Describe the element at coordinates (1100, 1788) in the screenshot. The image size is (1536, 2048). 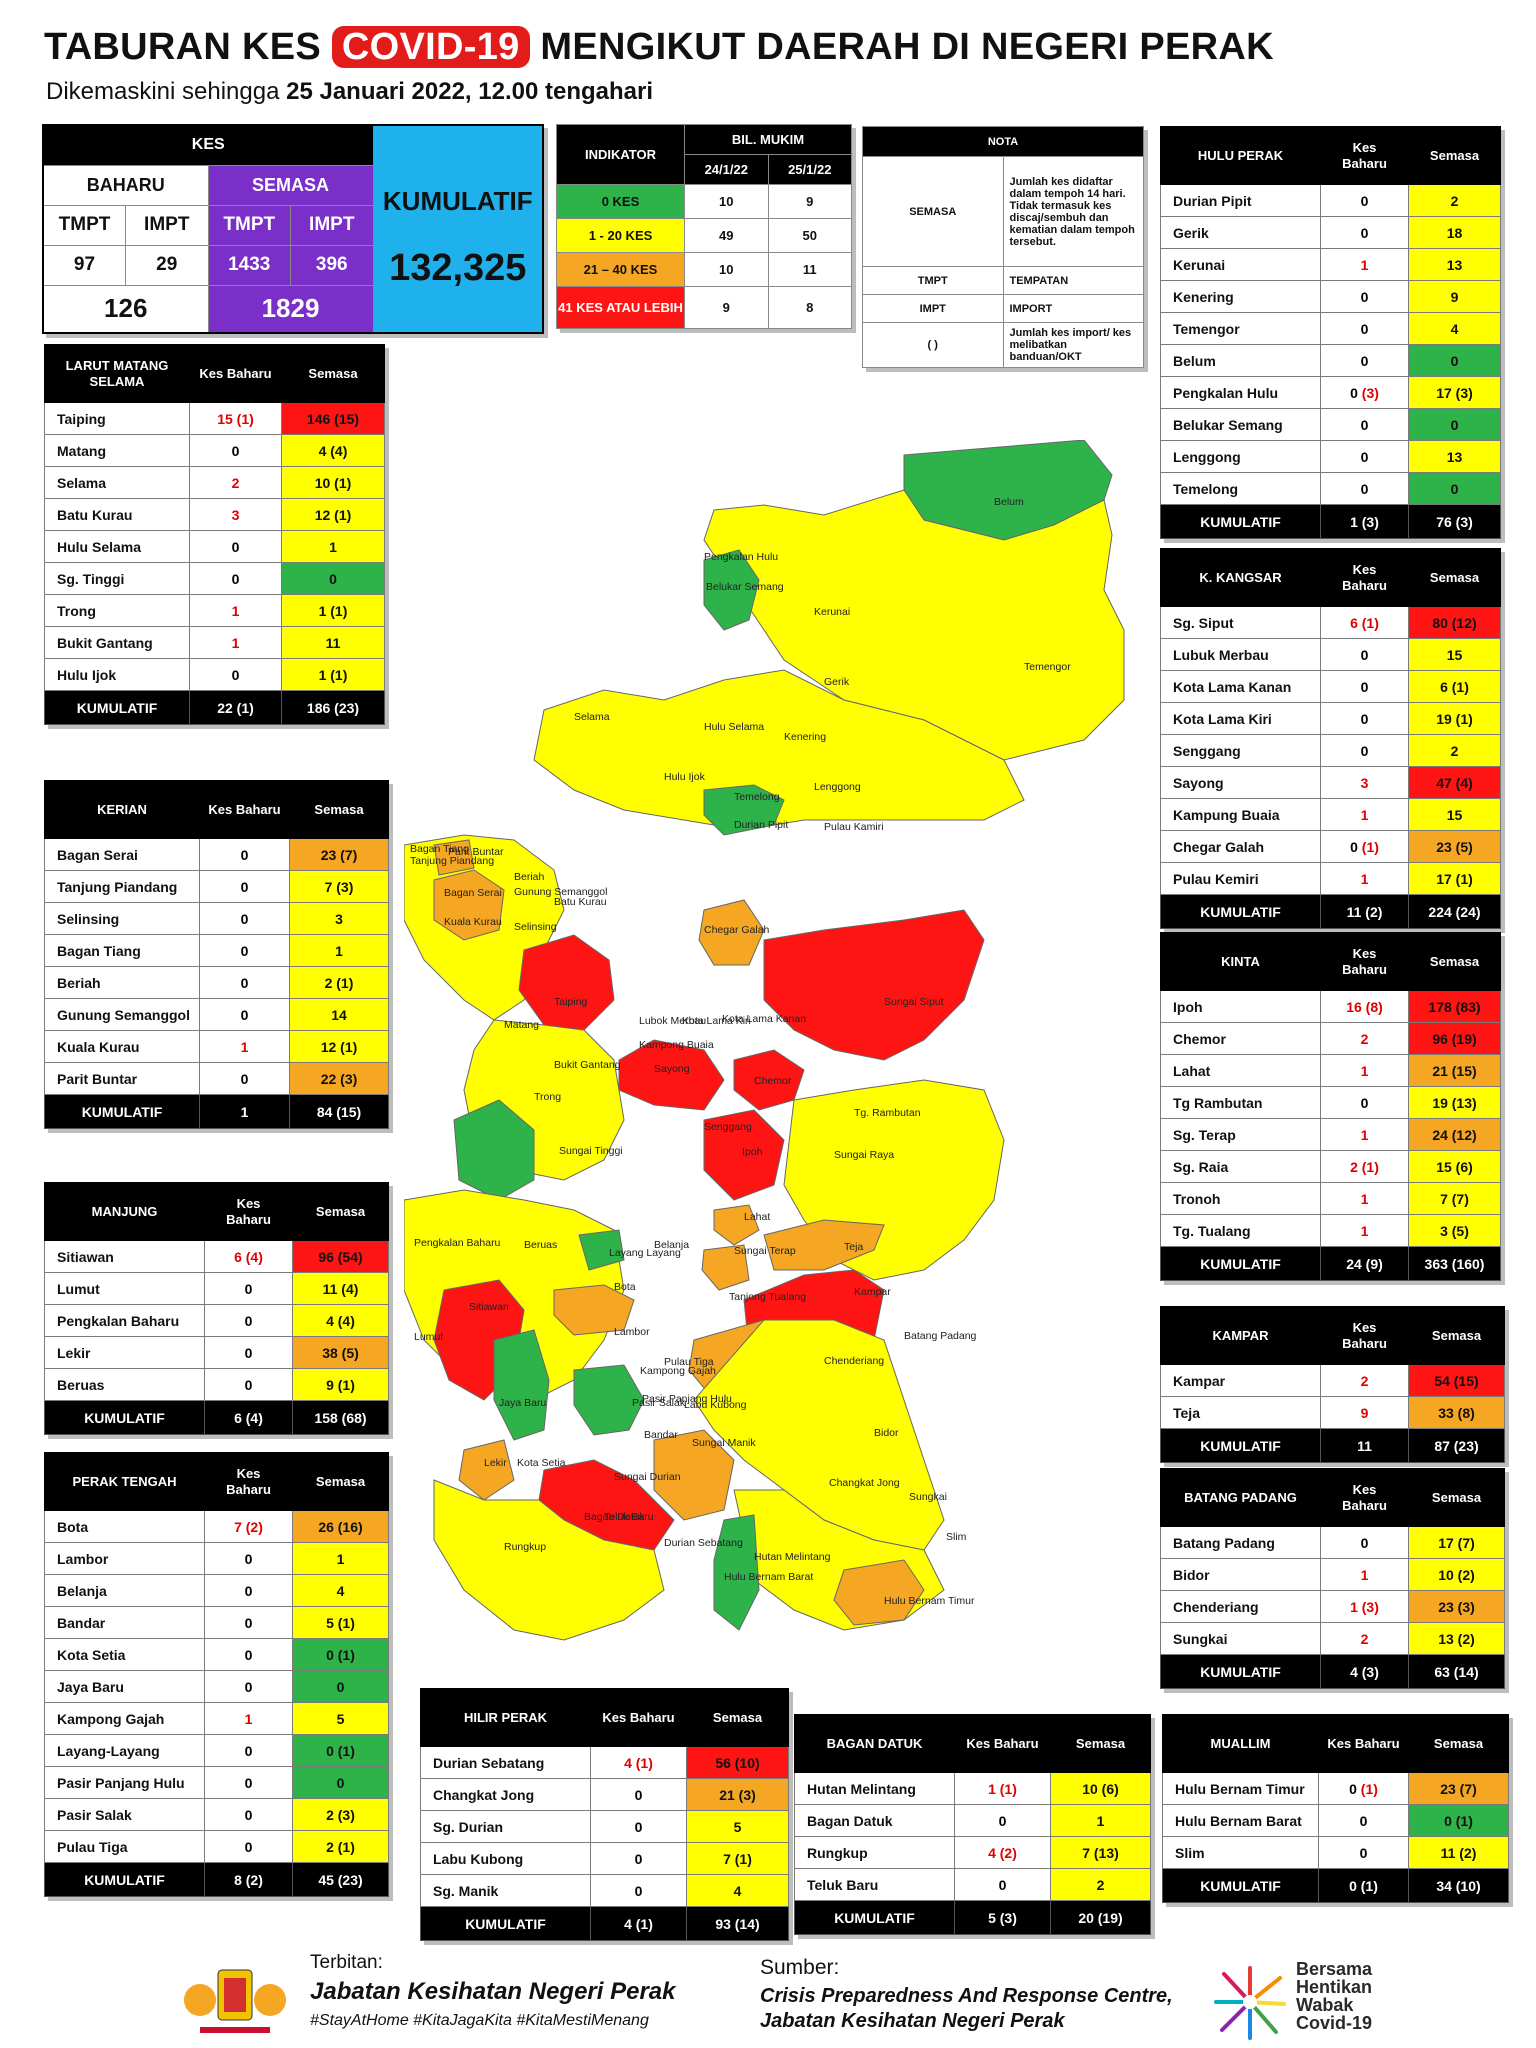
I see `semasa-value: 10 (6)` at that location.